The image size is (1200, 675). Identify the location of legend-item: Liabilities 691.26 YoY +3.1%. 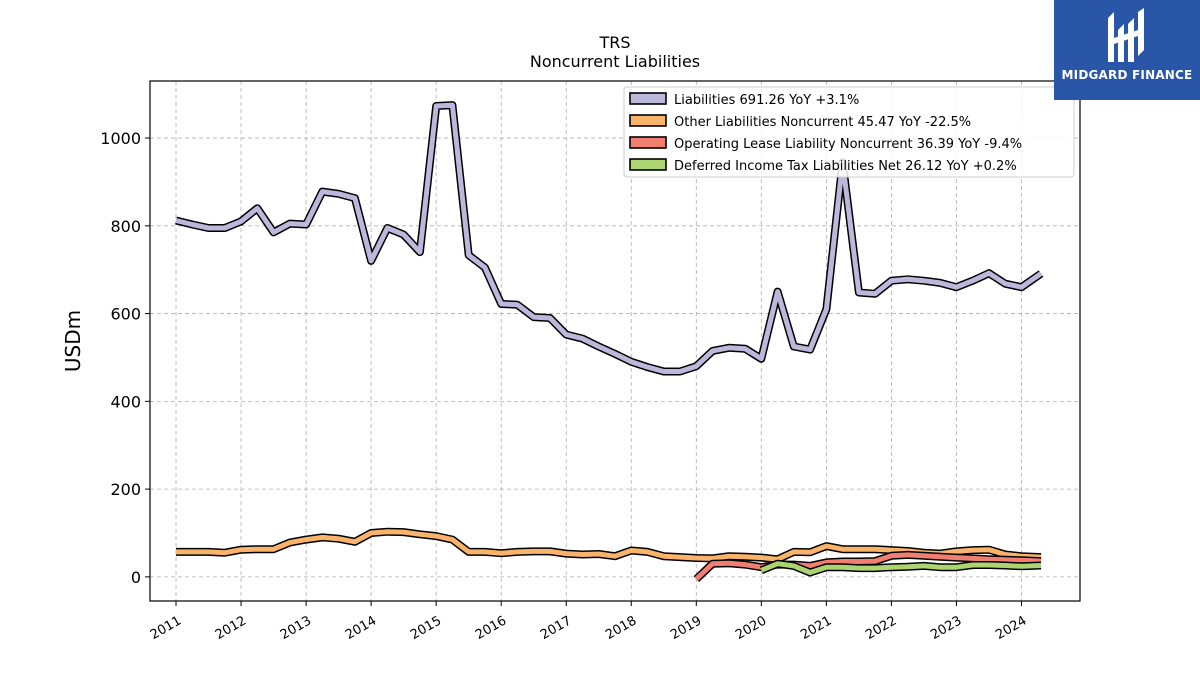
(744, 100).